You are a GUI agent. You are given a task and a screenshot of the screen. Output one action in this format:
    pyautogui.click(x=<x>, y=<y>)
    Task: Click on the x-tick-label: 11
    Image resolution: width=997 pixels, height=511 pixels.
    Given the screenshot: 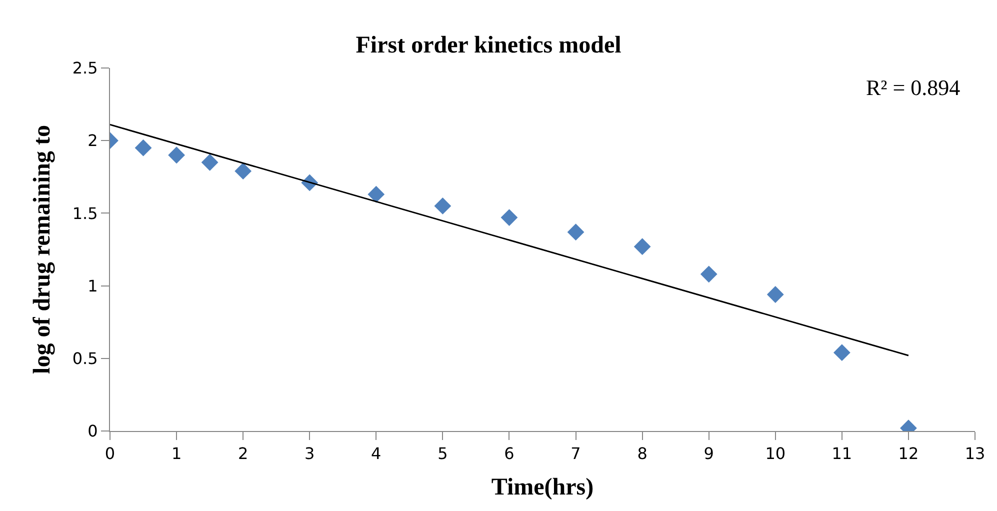 What is the action you would take?
    pyautogui.click(x=842, y=454)
    